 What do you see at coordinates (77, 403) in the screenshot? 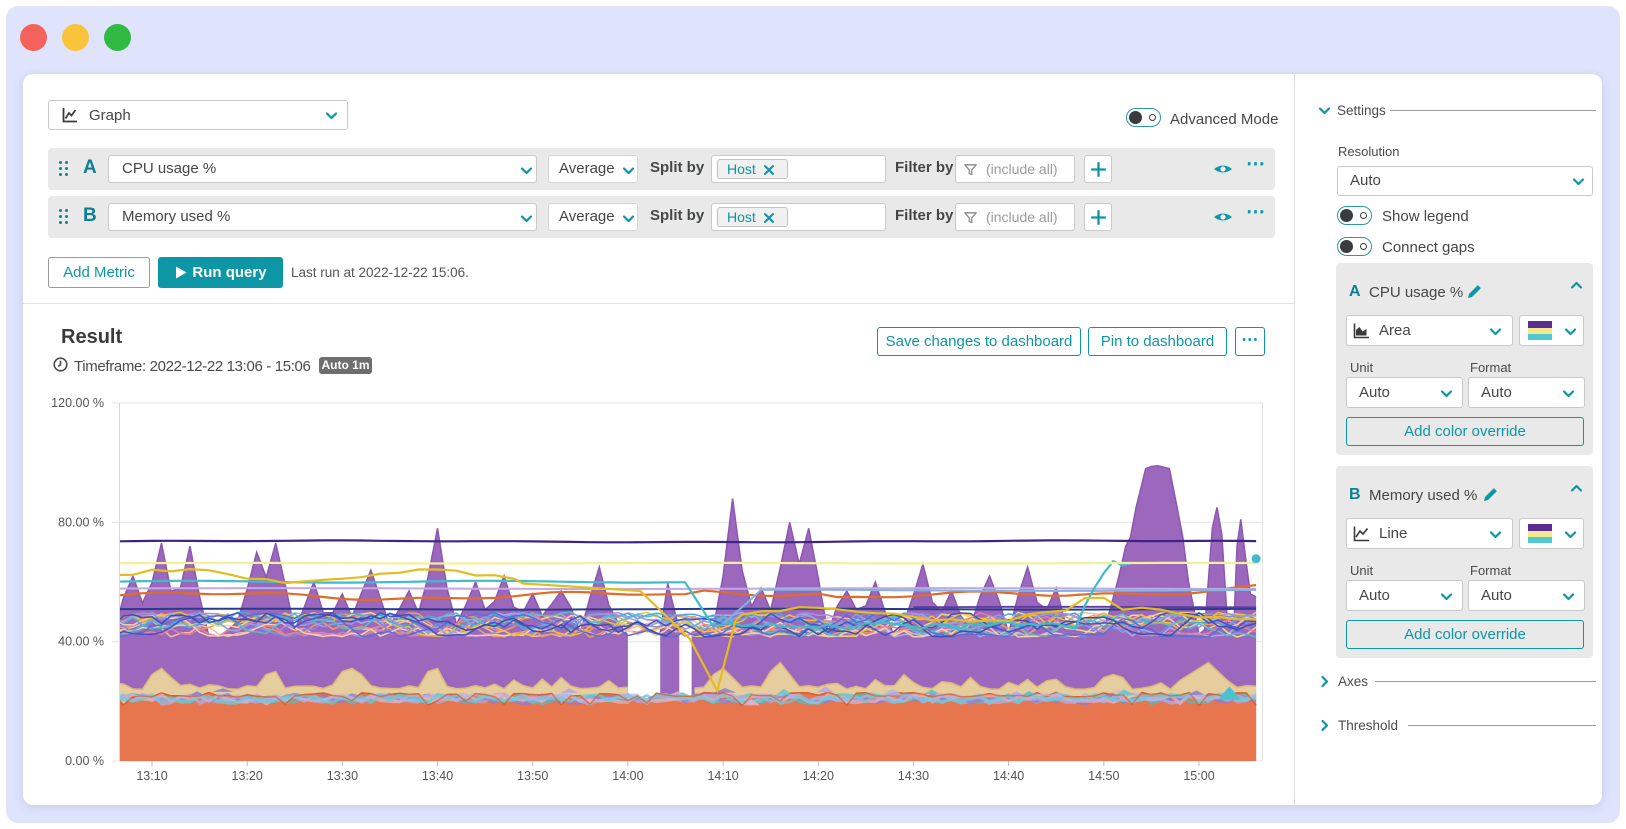
I see `svg-text: 120.00 %` at bounding box center [77, 403].